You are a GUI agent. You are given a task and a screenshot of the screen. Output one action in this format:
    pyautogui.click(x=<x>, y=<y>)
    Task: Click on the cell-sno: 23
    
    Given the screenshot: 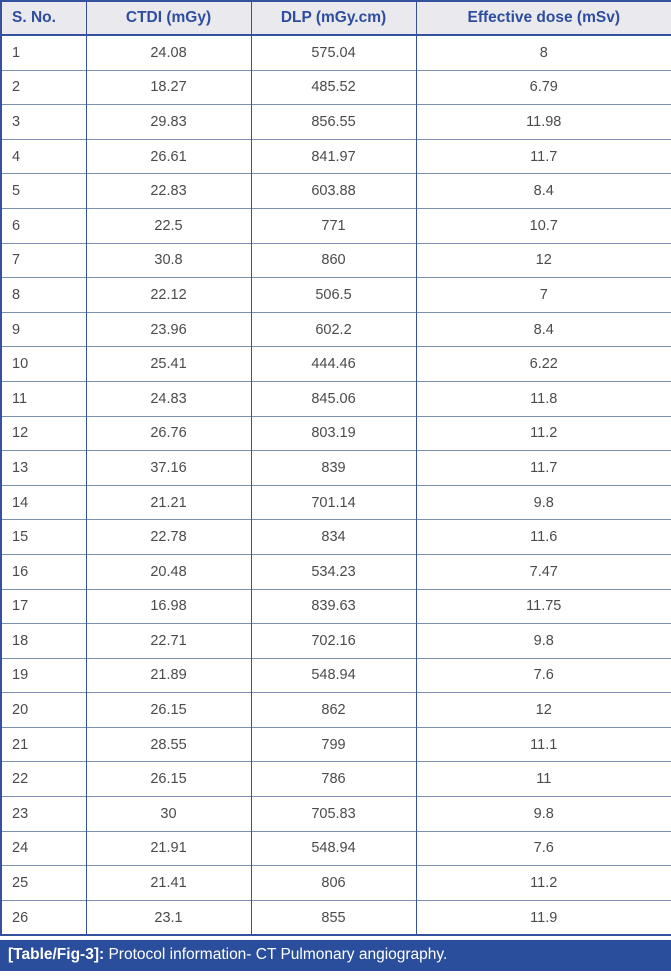 What is the action you would take?
    pyautogui.click(x=43, y=814)
    